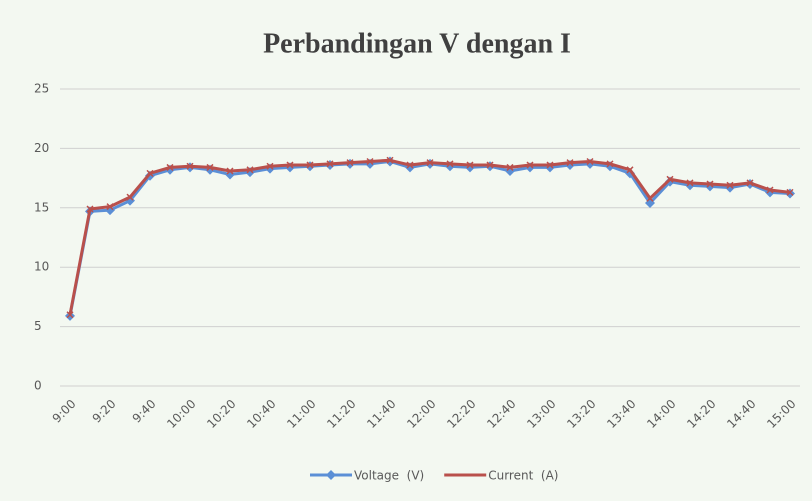 This screenshot has height=501, width=812. What do you see at coordinates (38, 326) in the screenshot?
I see `y-tick-label: 5` at bounding box center [38, 326].